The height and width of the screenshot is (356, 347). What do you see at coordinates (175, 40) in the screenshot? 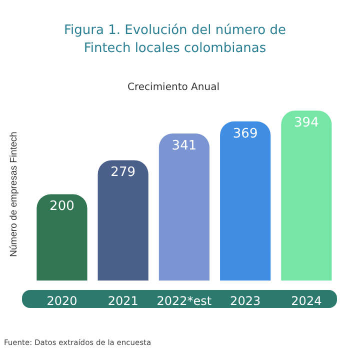
I see `chart-title: Figura 1. Evolución del número de Fintech locales colombianas` at bounding box center [175, 40].